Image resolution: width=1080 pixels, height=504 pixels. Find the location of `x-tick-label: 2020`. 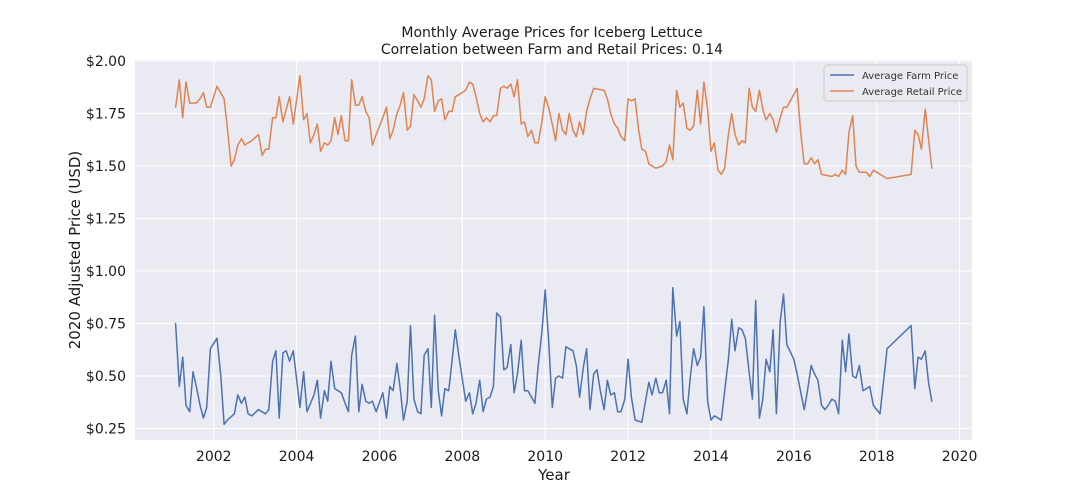

x-tick-label: 2020 is located at coordinates (960, 457).